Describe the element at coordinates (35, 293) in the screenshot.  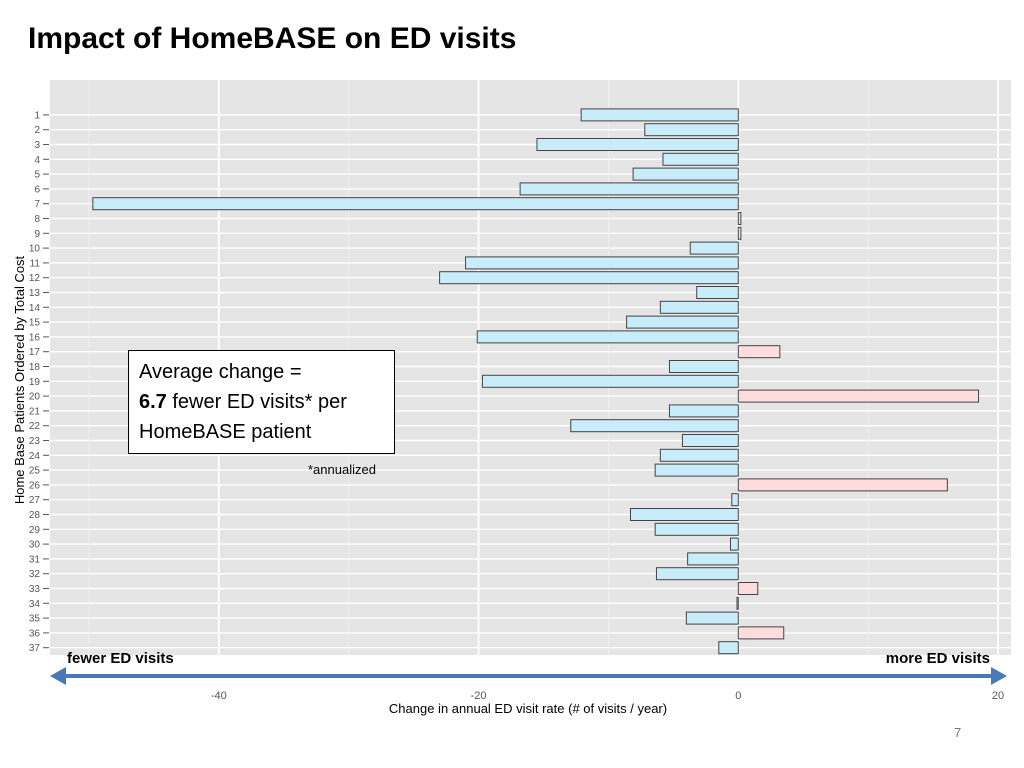
I see `y-tick-label: 13` at that location.